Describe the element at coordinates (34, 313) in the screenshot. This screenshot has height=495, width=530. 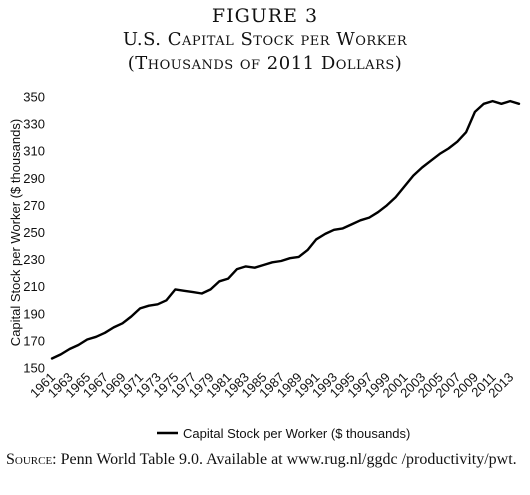
I see `y-tick-label: 190` at that location.